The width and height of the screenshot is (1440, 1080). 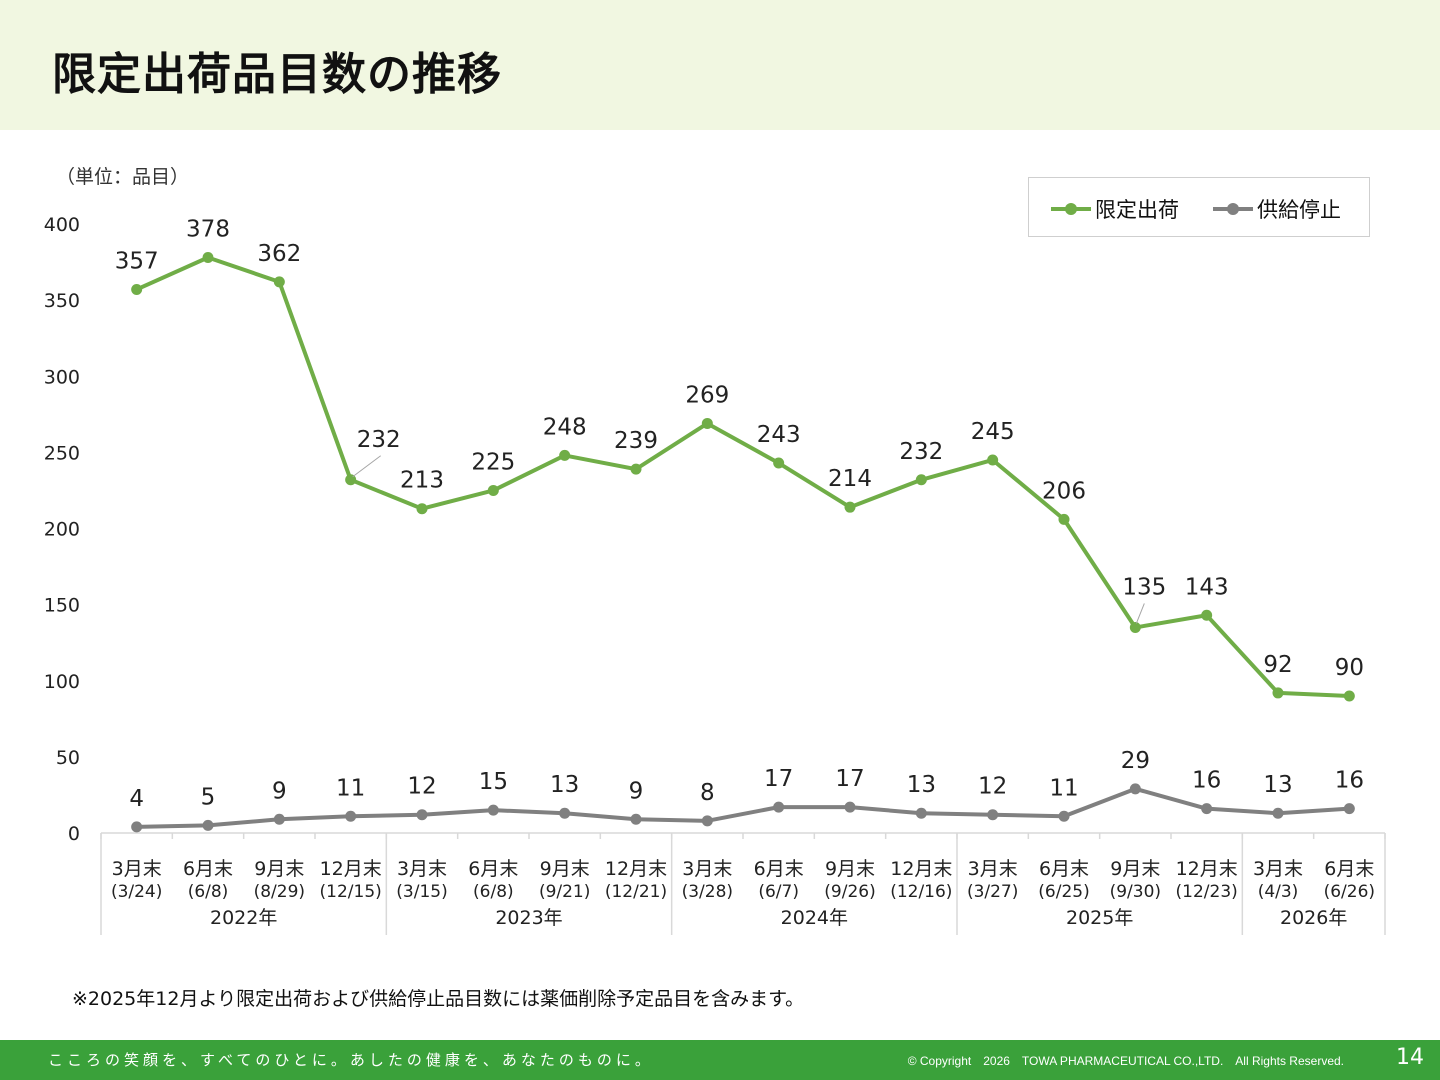 I want to click on x-tick-date-label: (9/26), so click(x=849, y=892).